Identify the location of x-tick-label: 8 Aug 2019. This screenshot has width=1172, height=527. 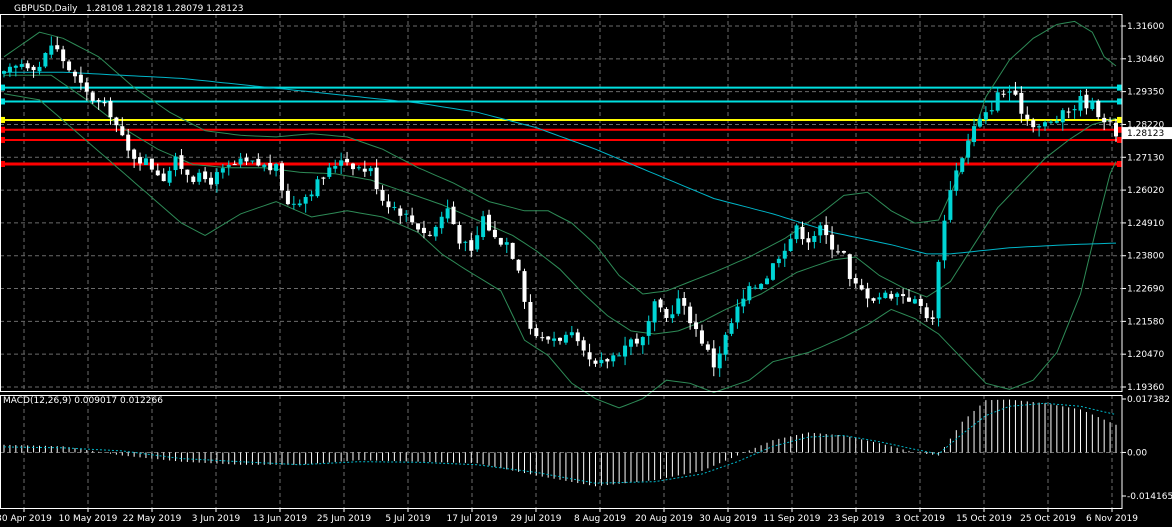
(600, 519).